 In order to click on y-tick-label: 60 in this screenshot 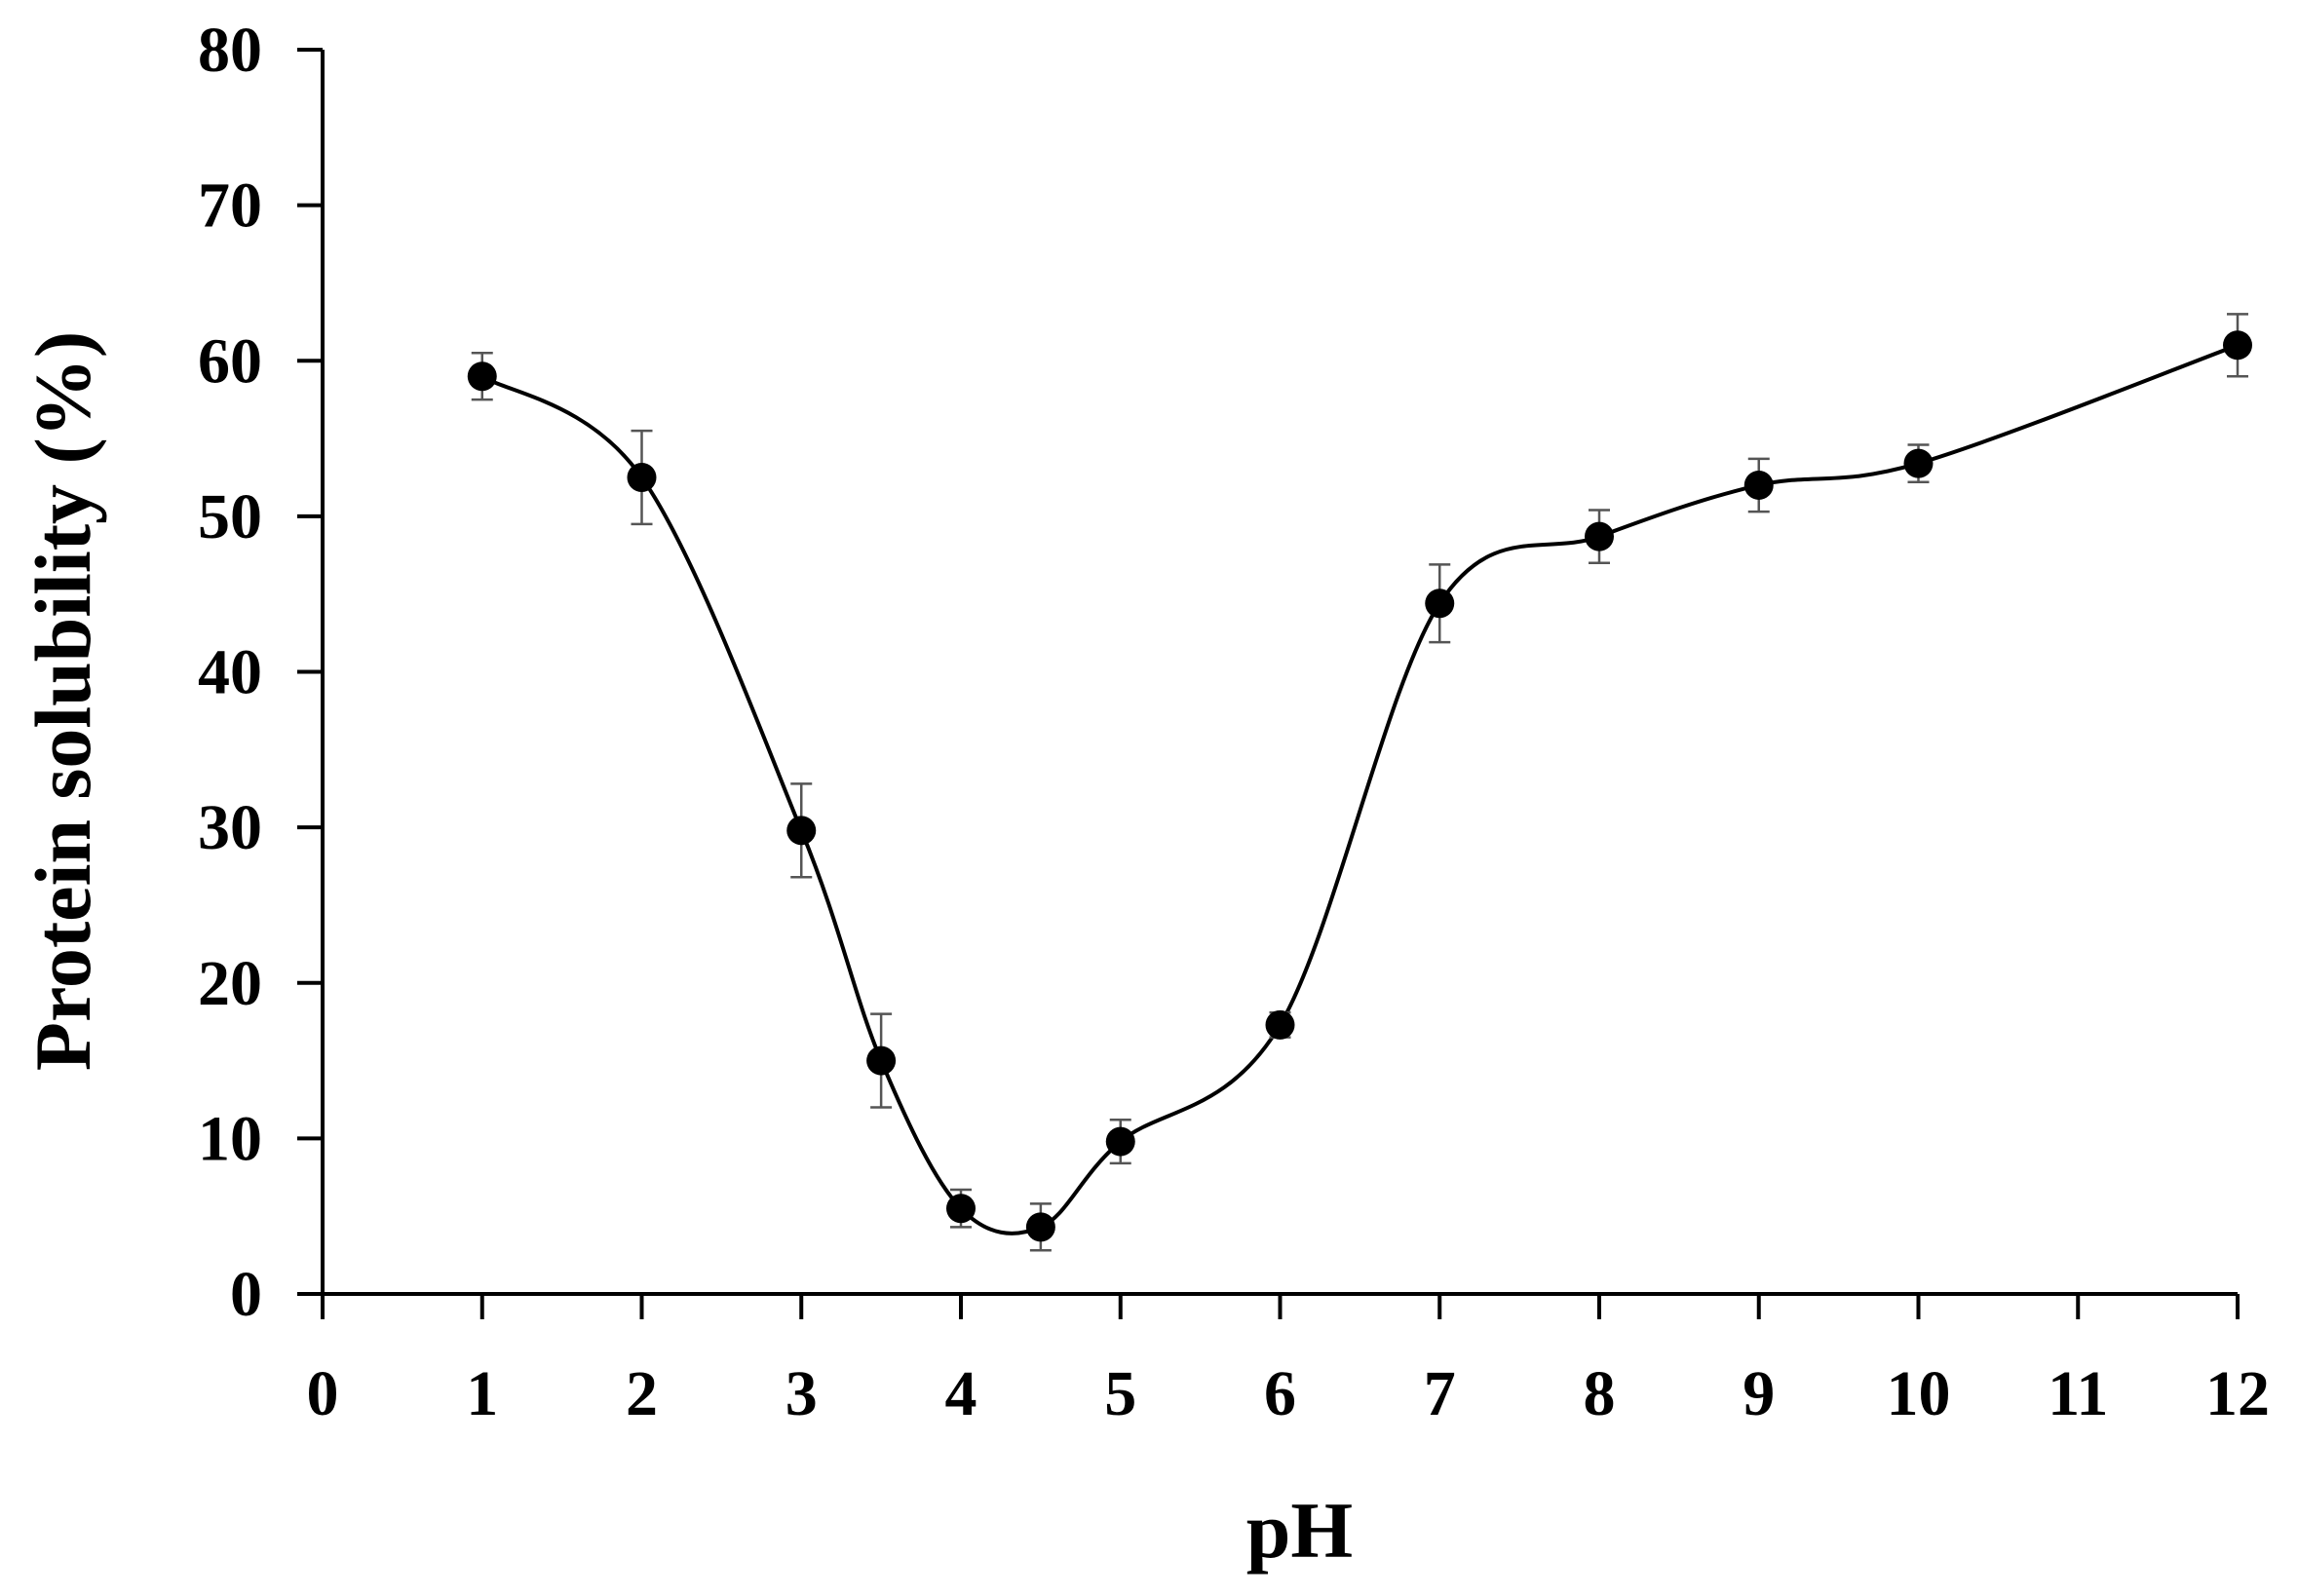, I will do `click(230, 361)`.